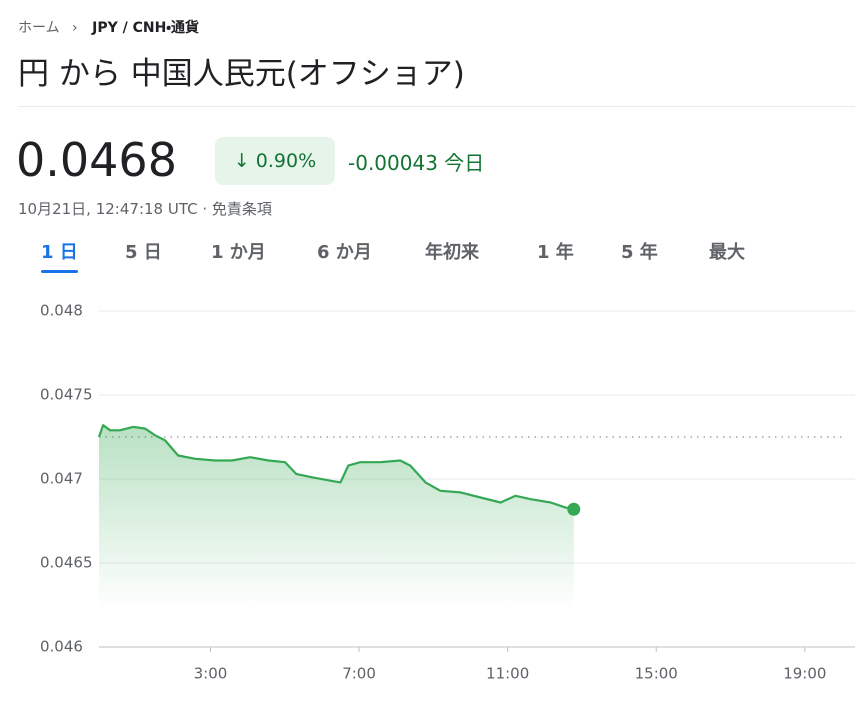 This screenshot has height=706, width=855. I want to click on range-tab: 1 日, so click(59, 255).